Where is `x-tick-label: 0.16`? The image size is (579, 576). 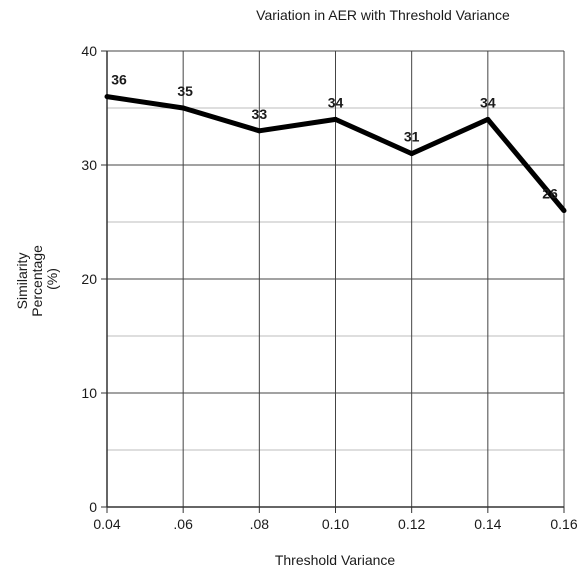 x-tick-label: 0.16 is located at coordinates (563, 524).